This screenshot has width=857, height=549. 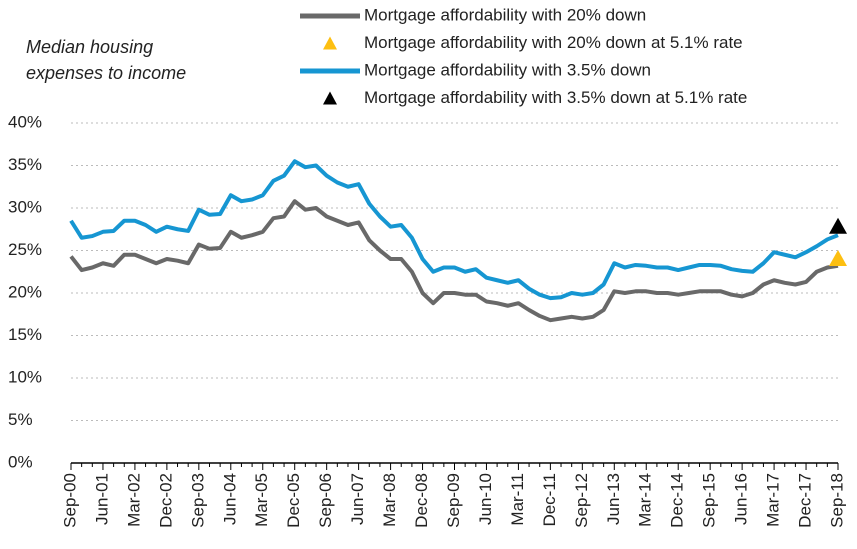 I want to click on x-tick-label: Sep-09, so click(x=453, y=500).